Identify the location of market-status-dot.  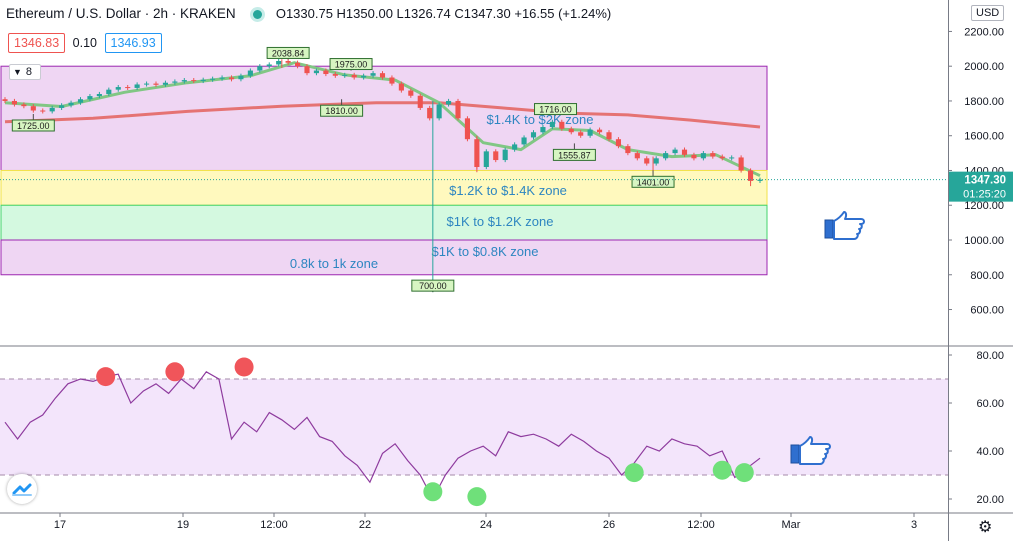
(258, 15).